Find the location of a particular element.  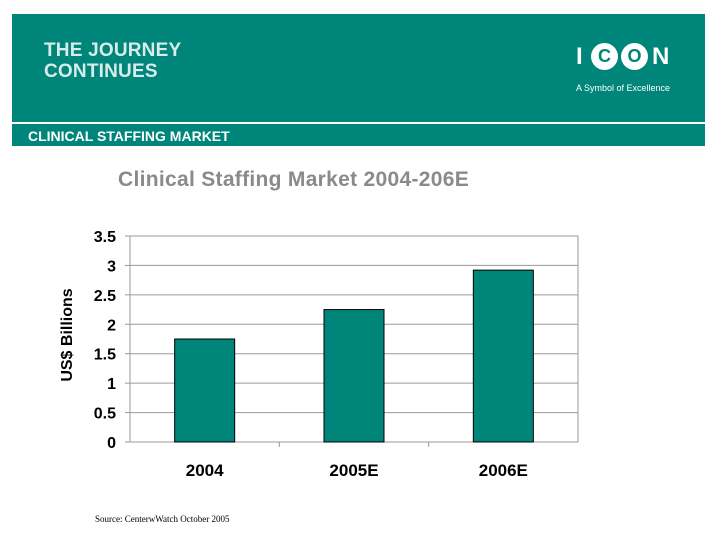

bar-2005e is located at coordinates (354, 376).